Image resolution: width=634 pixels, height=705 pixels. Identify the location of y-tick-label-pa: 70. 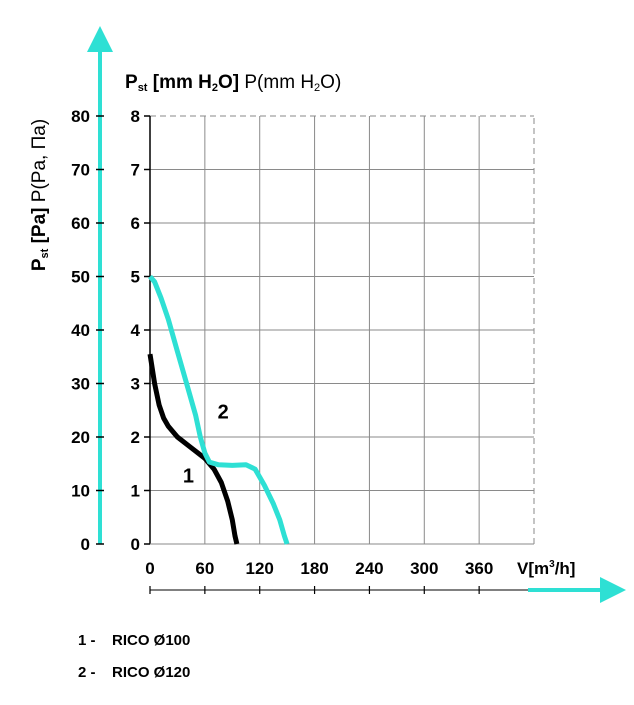
(80, 170).